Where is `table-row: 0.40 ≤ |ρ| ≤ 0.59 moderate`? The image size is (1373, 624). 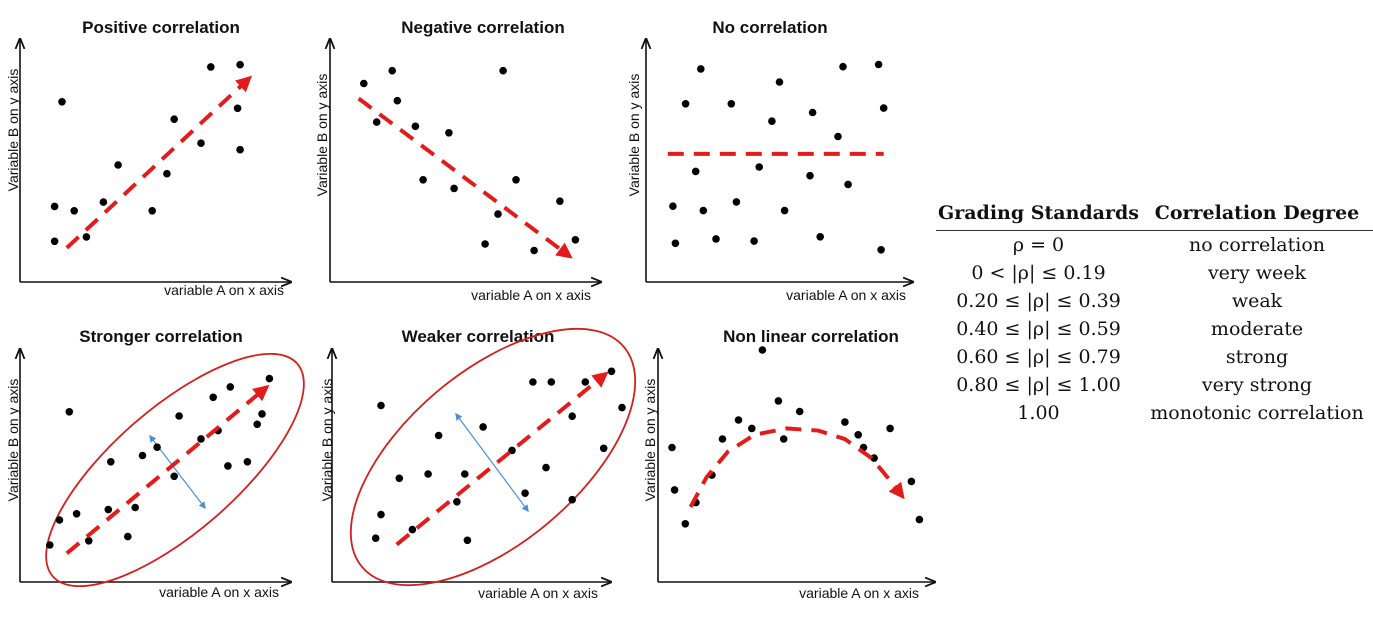
table-row: 0.40 ≤ |ρ| ≤ 0.59 moderate is located at coordinates (1154, 329).